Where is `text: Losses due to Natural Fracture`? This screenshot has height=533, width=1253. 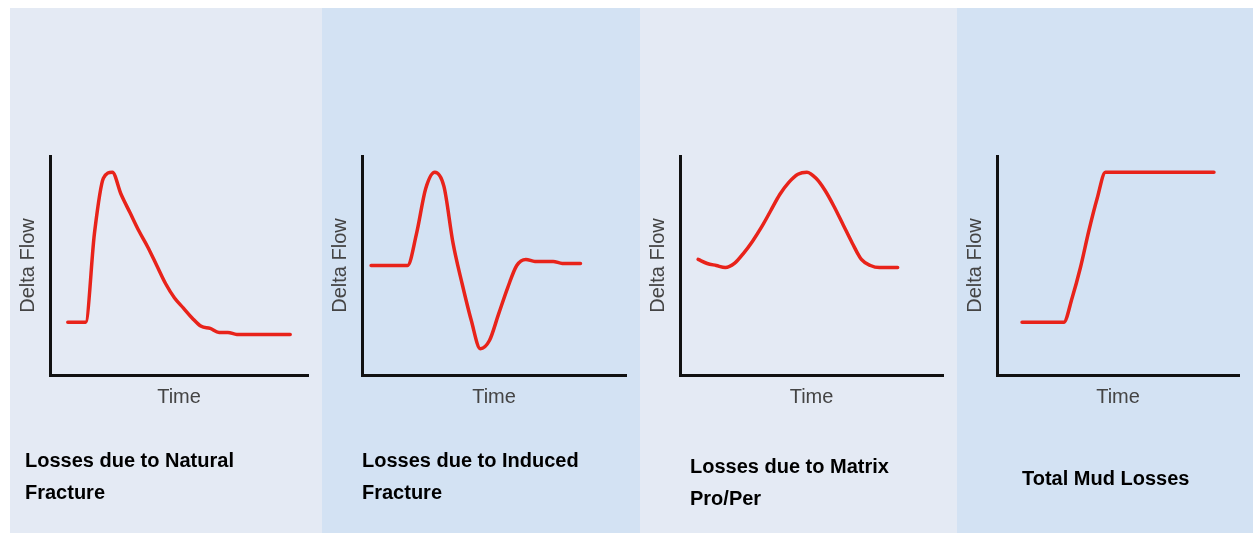
text: Losses due to Natural Fracture is located at coordinates (130, 476).